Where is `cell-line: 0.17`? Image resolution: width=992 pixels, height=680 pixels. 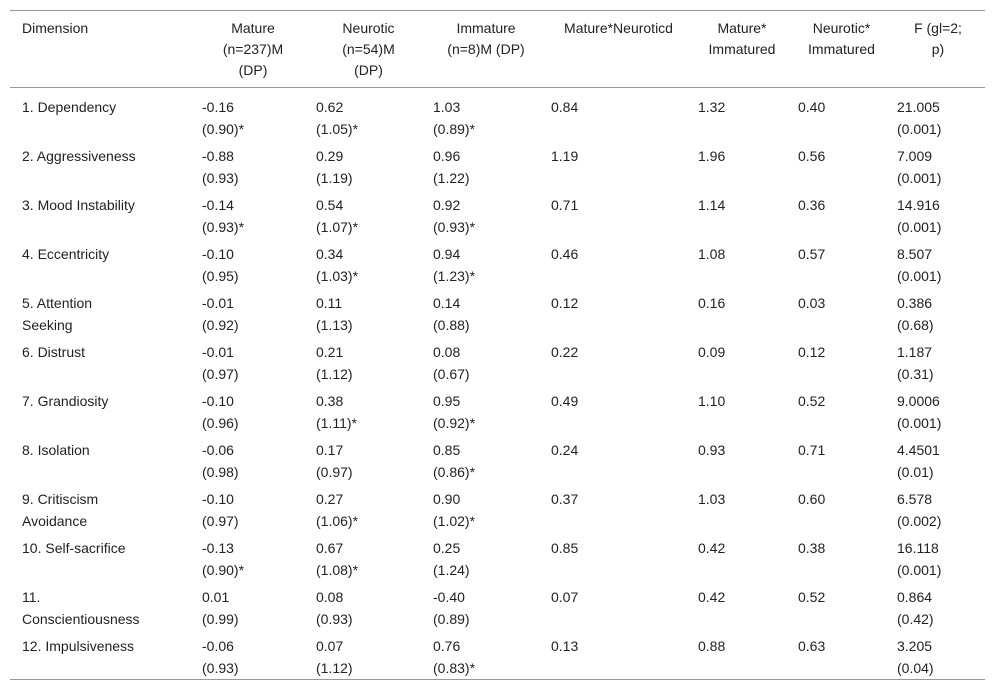
cell-line: 0.17 is located at coordinates (330, 450).